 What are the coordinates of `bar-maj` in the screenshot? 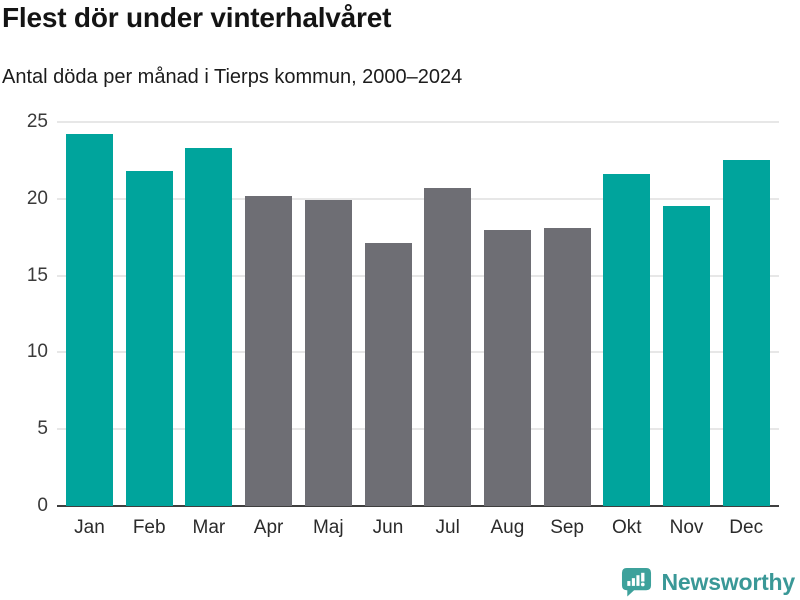 It's located at (328, 353).